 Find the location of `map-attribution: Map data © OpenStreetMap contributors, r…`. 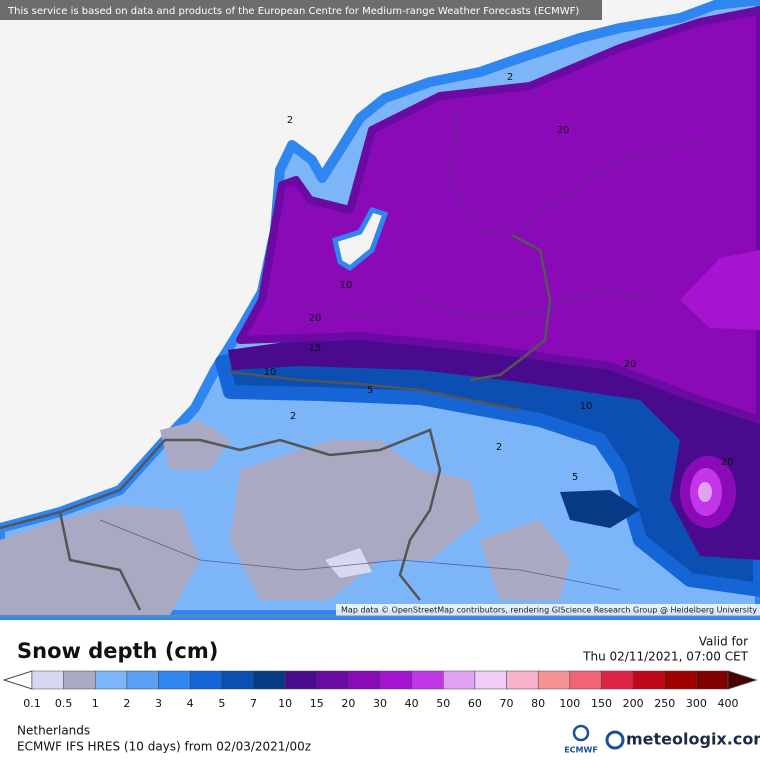

map-attribution: Map data © OpenStreetMap contributors, r… is located at coordinates (549, 610).